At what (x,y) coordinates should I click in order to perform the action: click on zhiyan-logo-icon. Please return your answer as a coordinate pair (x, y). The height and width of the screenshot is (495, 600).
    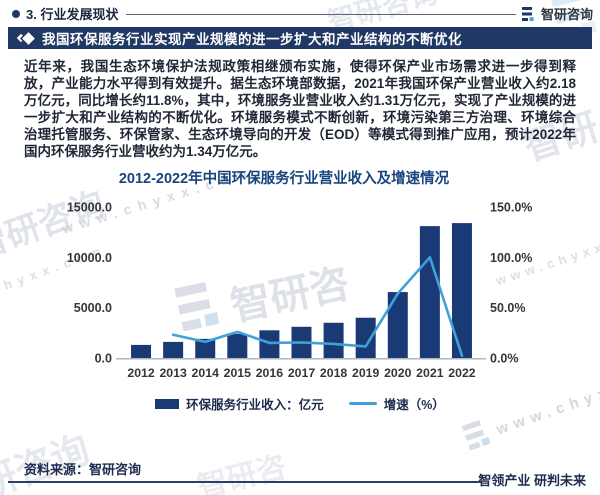
    Looking at the image, I should click on (529, 16).